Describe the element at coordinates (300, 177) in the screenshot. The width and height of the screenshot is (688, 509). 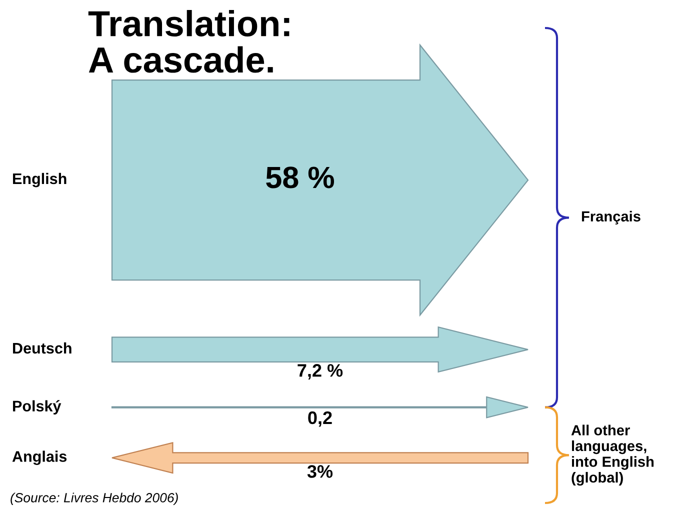
I see `data-label: 58 %` at that location.